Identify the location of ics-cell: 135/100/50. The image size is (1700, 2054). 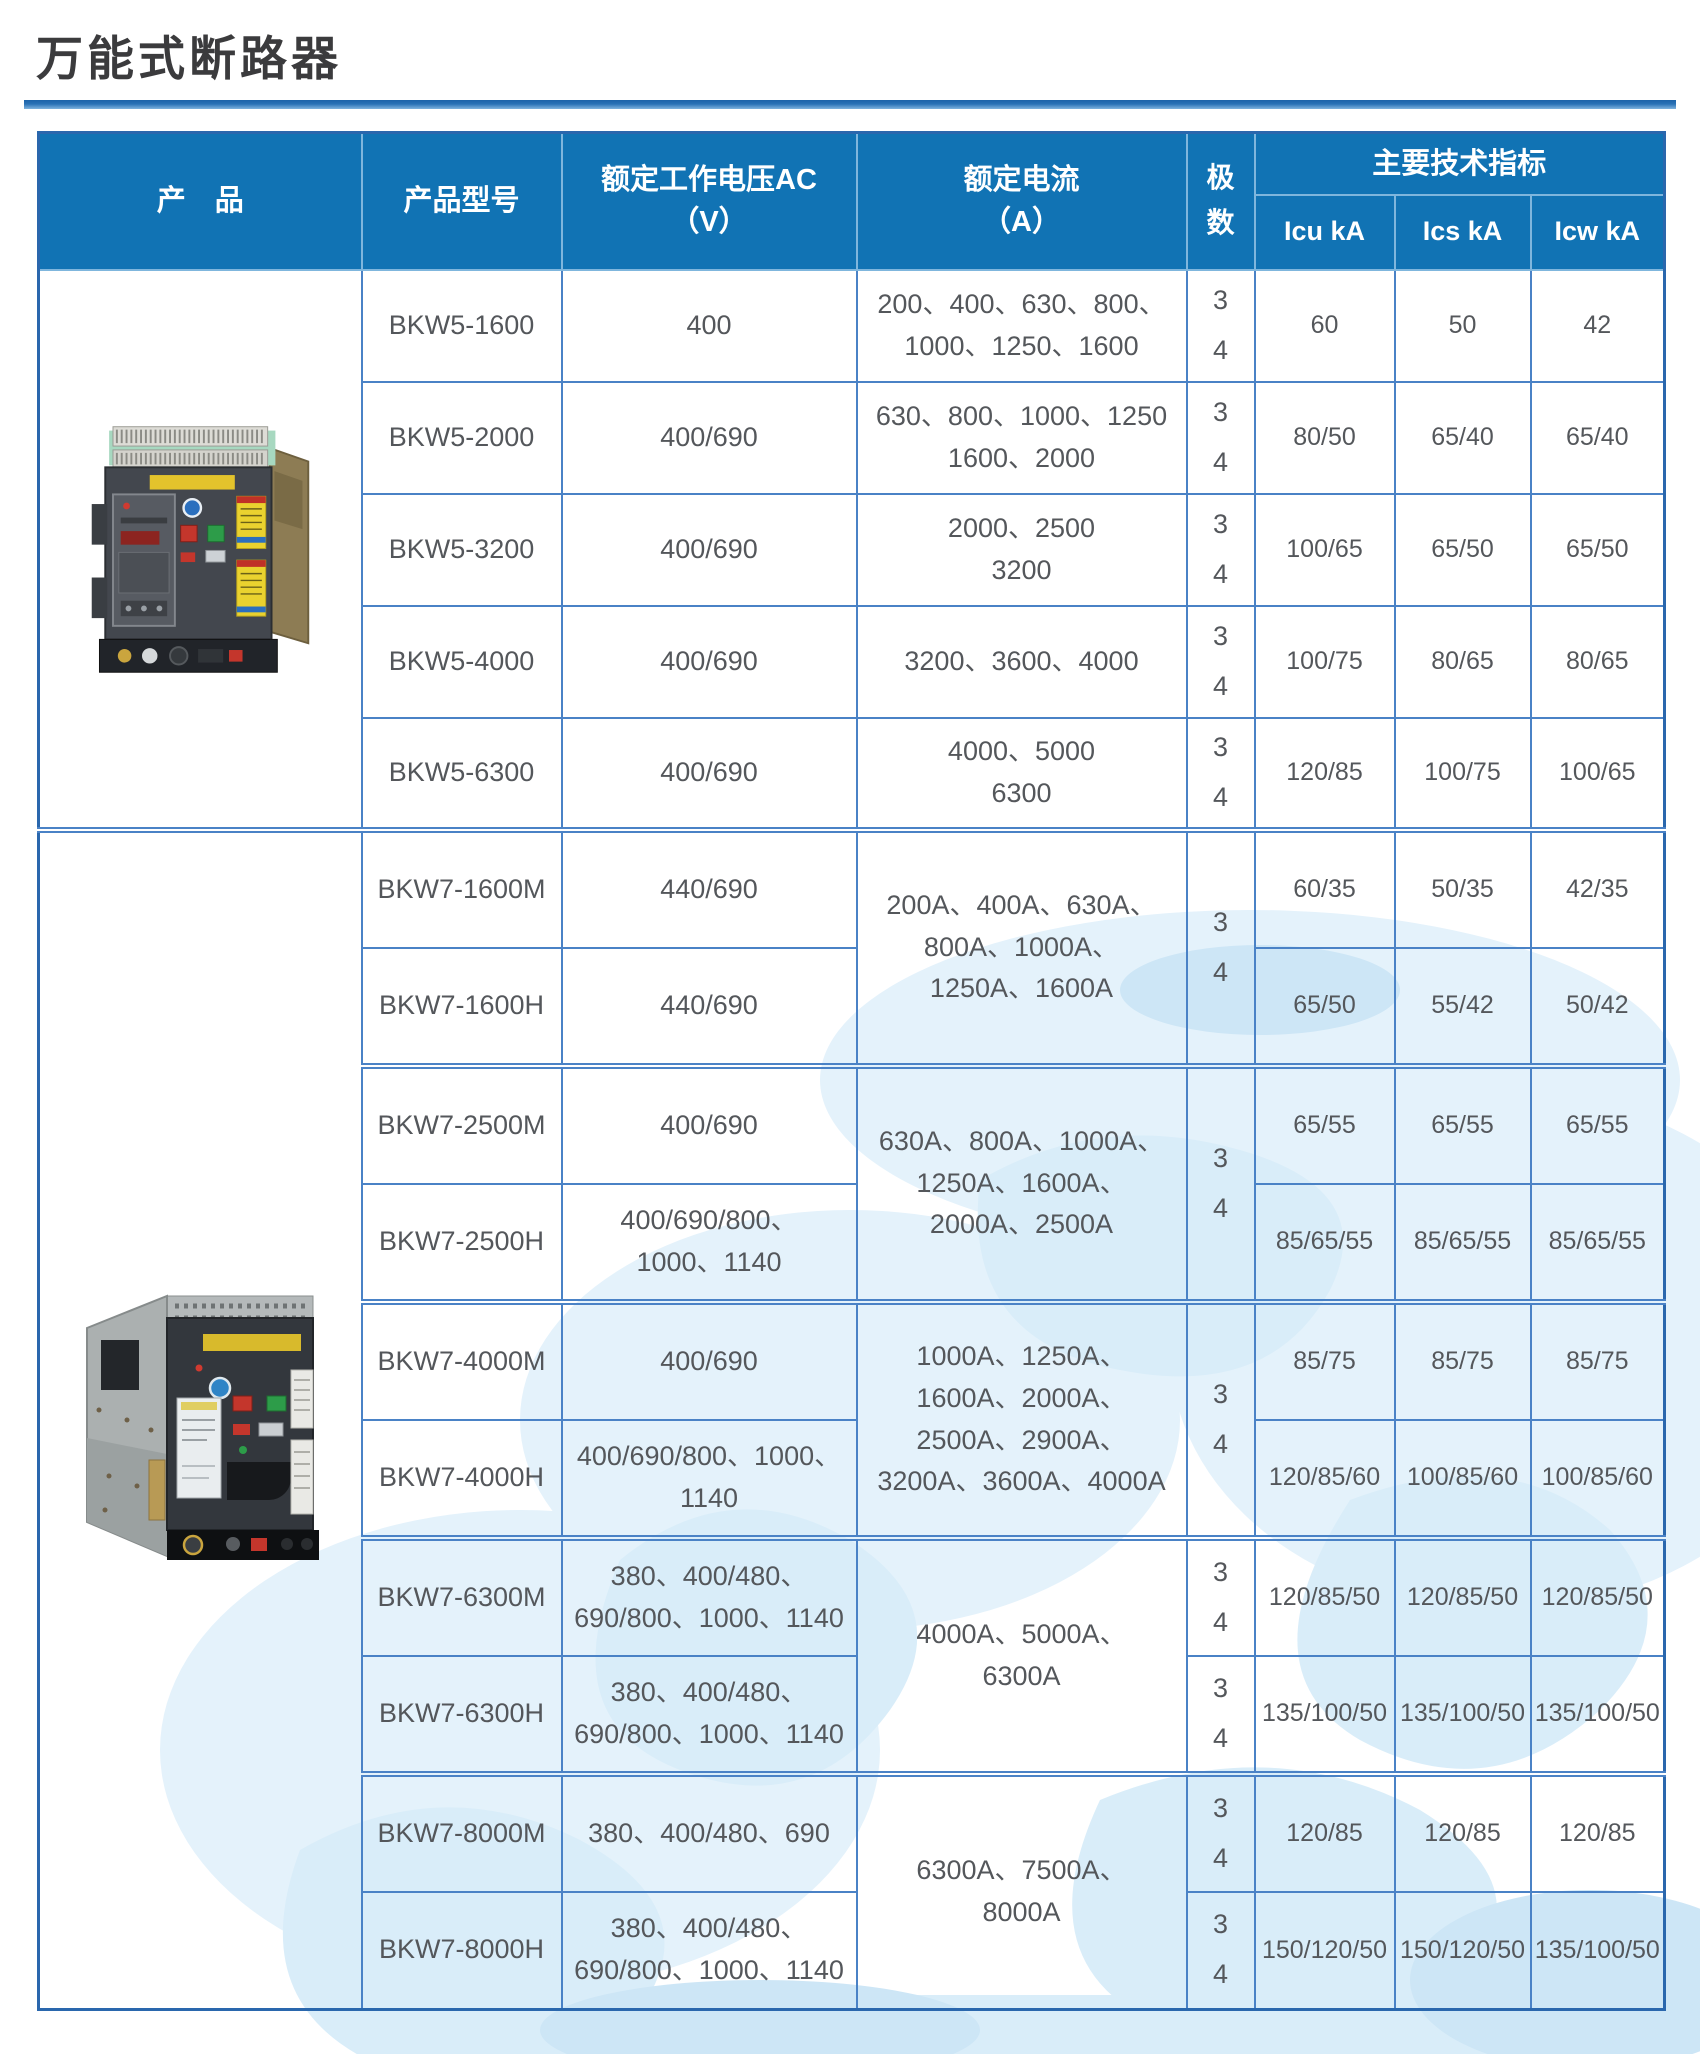
(1462, 1715).